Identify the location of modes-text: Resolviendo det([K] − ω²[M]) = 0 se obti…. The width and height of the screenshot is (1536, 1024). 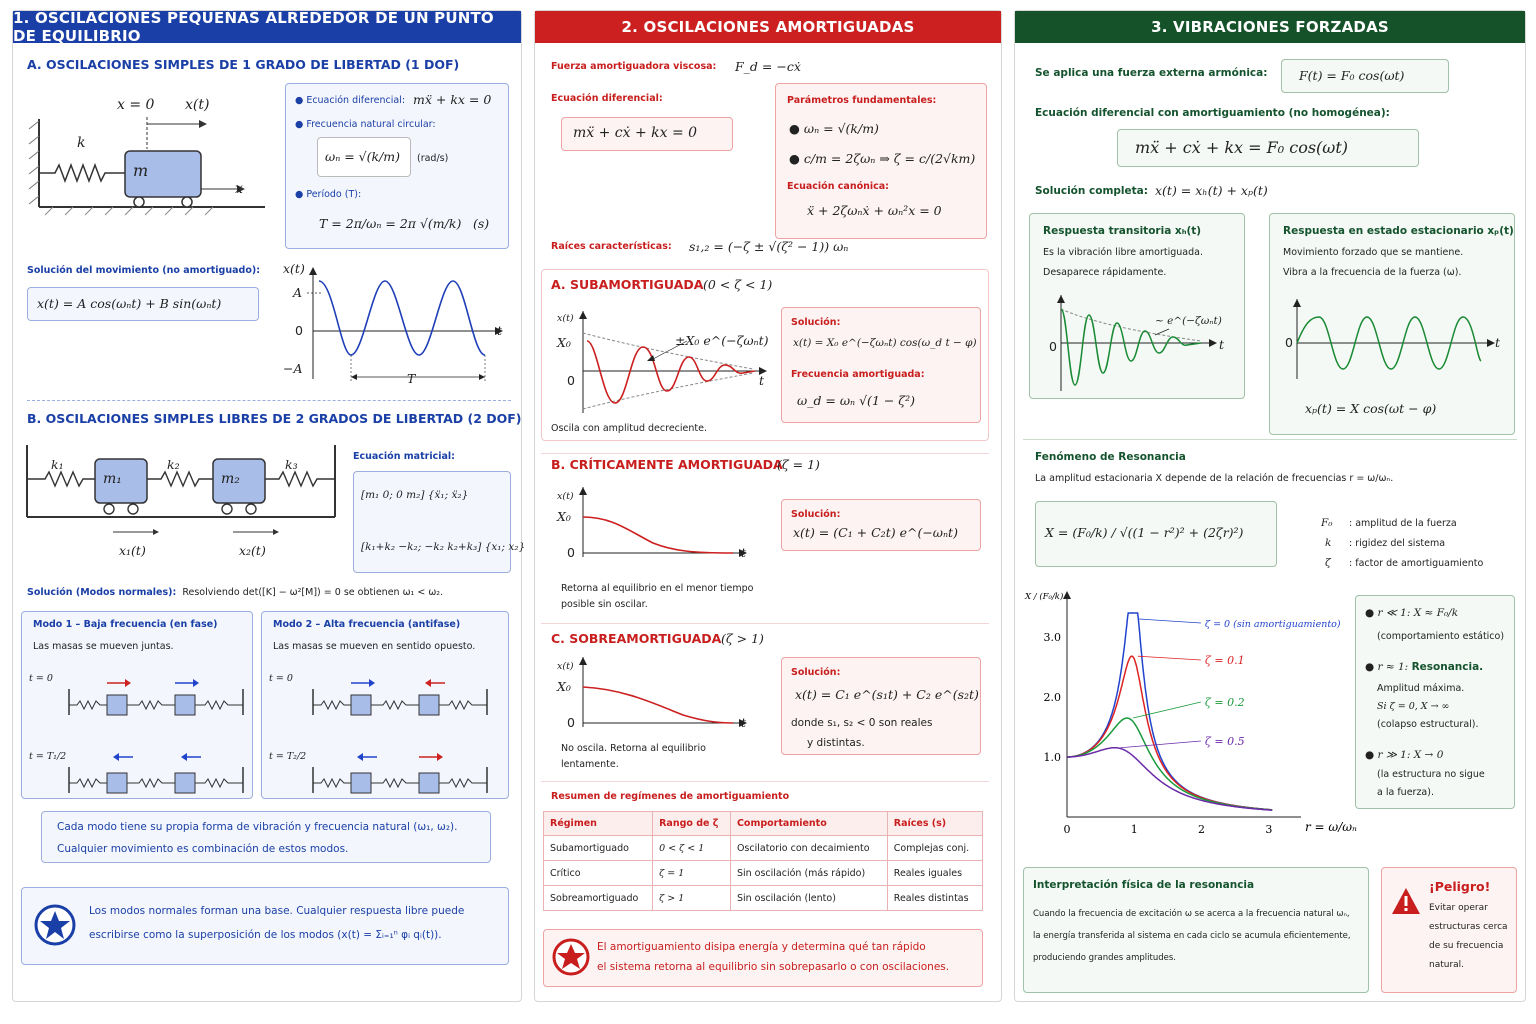
(313, 592).